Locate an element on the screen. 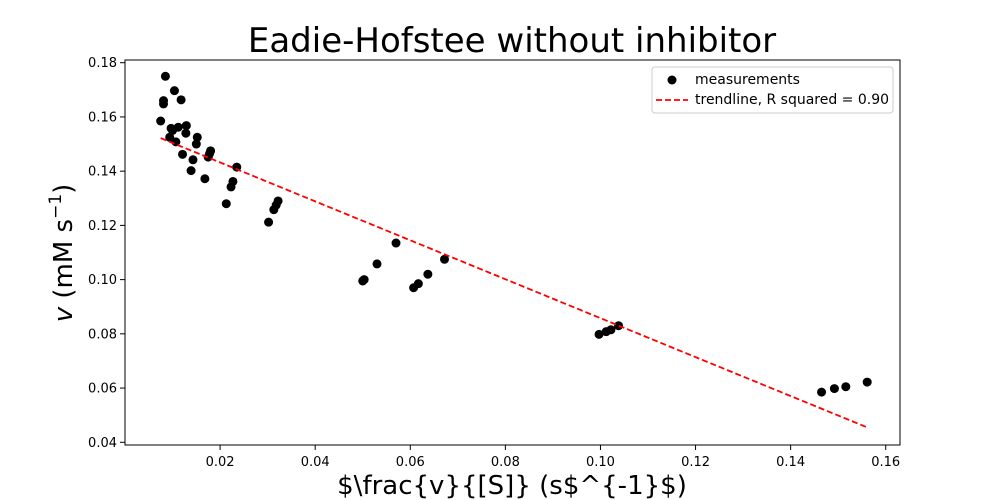  y-tick-label: 0.06 is located at coordinates (102, 389).